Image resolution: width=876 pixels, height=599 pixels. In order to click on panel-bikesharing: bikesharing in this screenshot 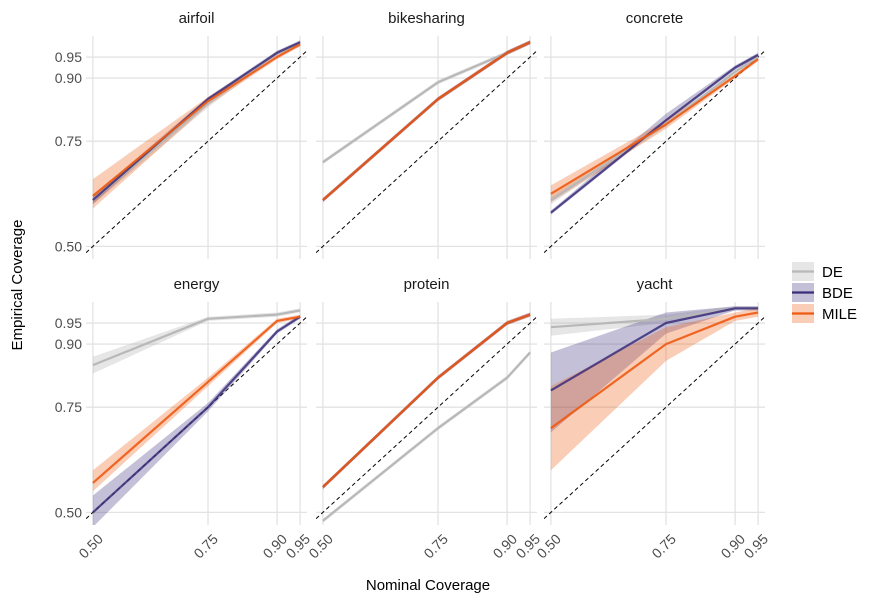, I will do `click(426, 134)`.